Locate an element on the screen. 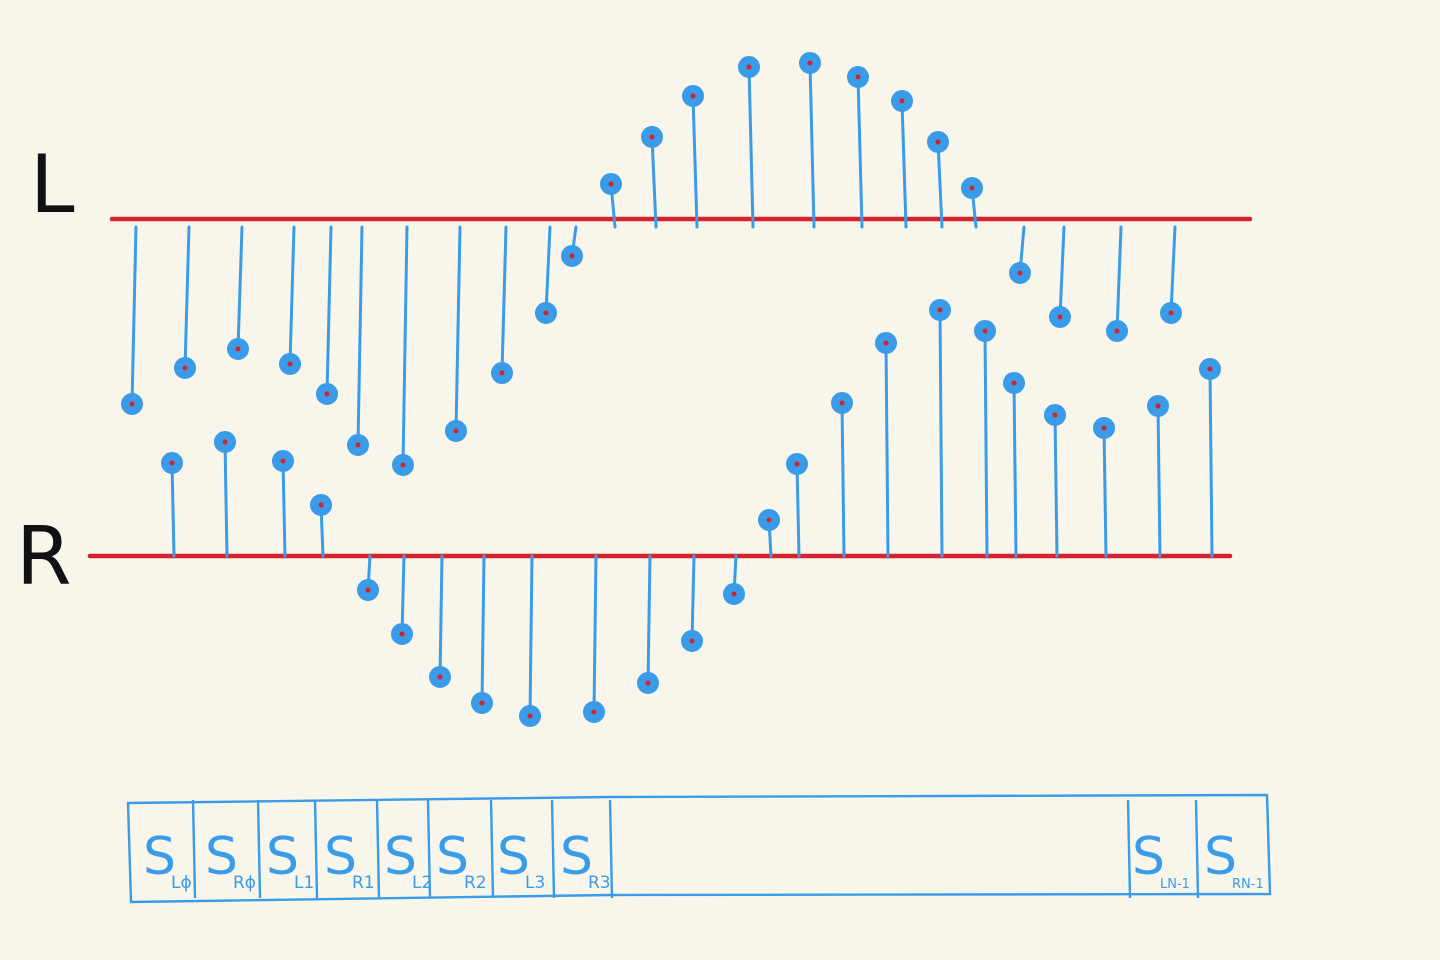  buffer-cell: SRϕ is located at coordinates (230, 860).